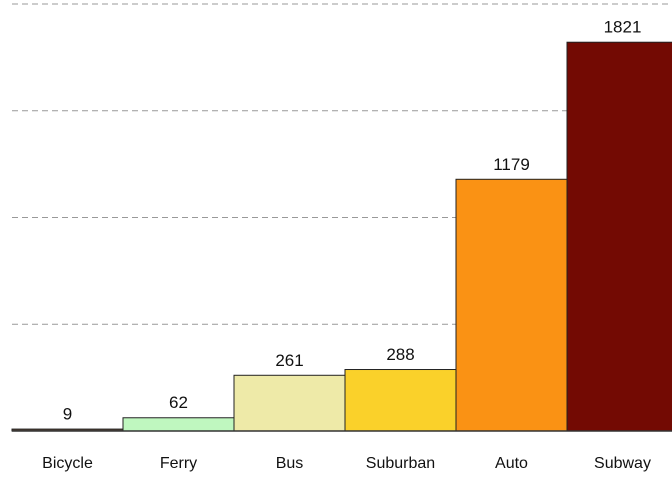 The width and height of the screenshot is (672, 478). What do you see at coordinates (623, 27) in the screenshot?
I see `value-label: 1821` at bounding box center [623, 27].